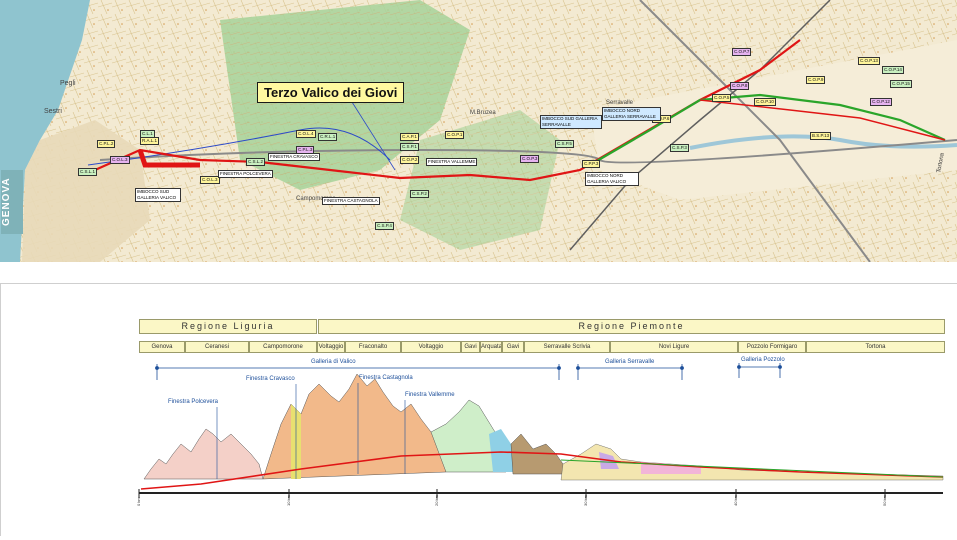 The image size is (957, 540). Describe the element at coordinates (884, 500) in the screenshot. I see `chainage-label: 50 km` at that location.